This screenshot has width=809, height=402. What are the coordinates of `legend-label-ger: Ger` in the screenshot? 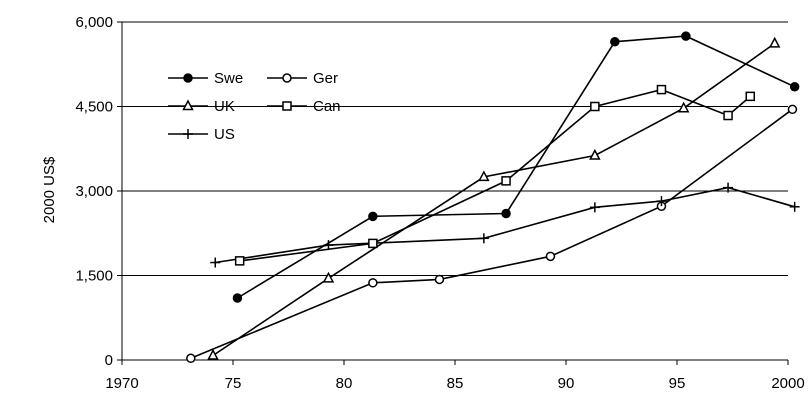 It's located at (325, 78).